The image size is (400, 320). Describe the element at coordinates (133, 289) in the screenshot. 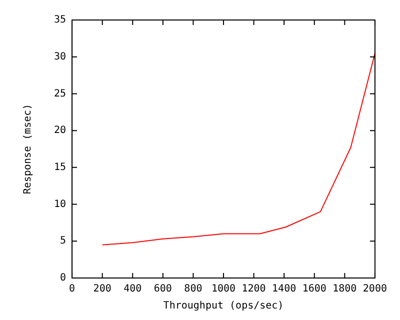

I see `x-tick-label: 400` at that location.